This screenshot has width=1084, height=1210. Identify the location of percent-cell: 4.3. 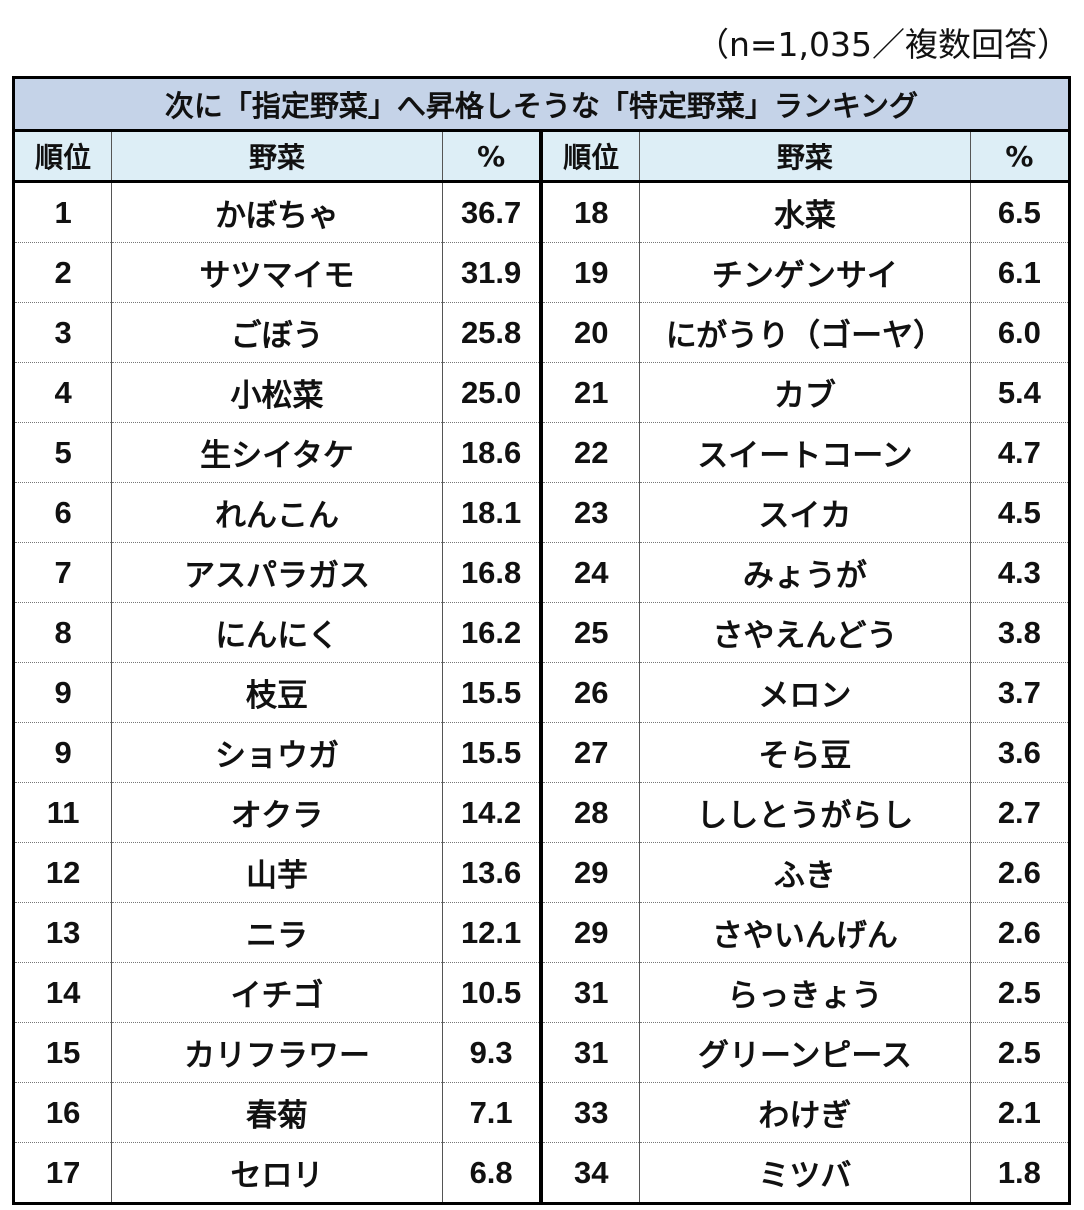
(1020, 572).